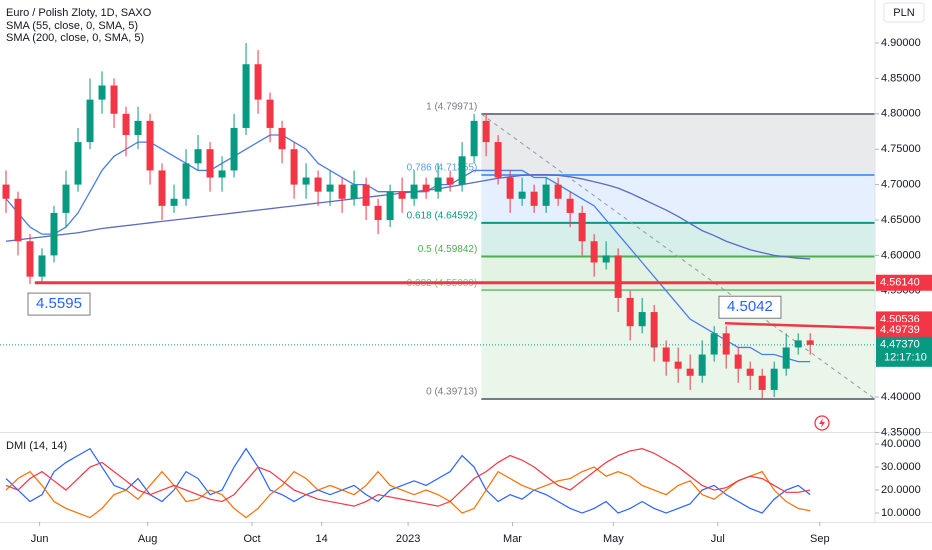 This screenshot has width=932, height=550. Describe the element at coordinates (79, 13) in the screenshot. I see `chart-title: Euro / Polish Zloty, 1D, SAXO` at that location.